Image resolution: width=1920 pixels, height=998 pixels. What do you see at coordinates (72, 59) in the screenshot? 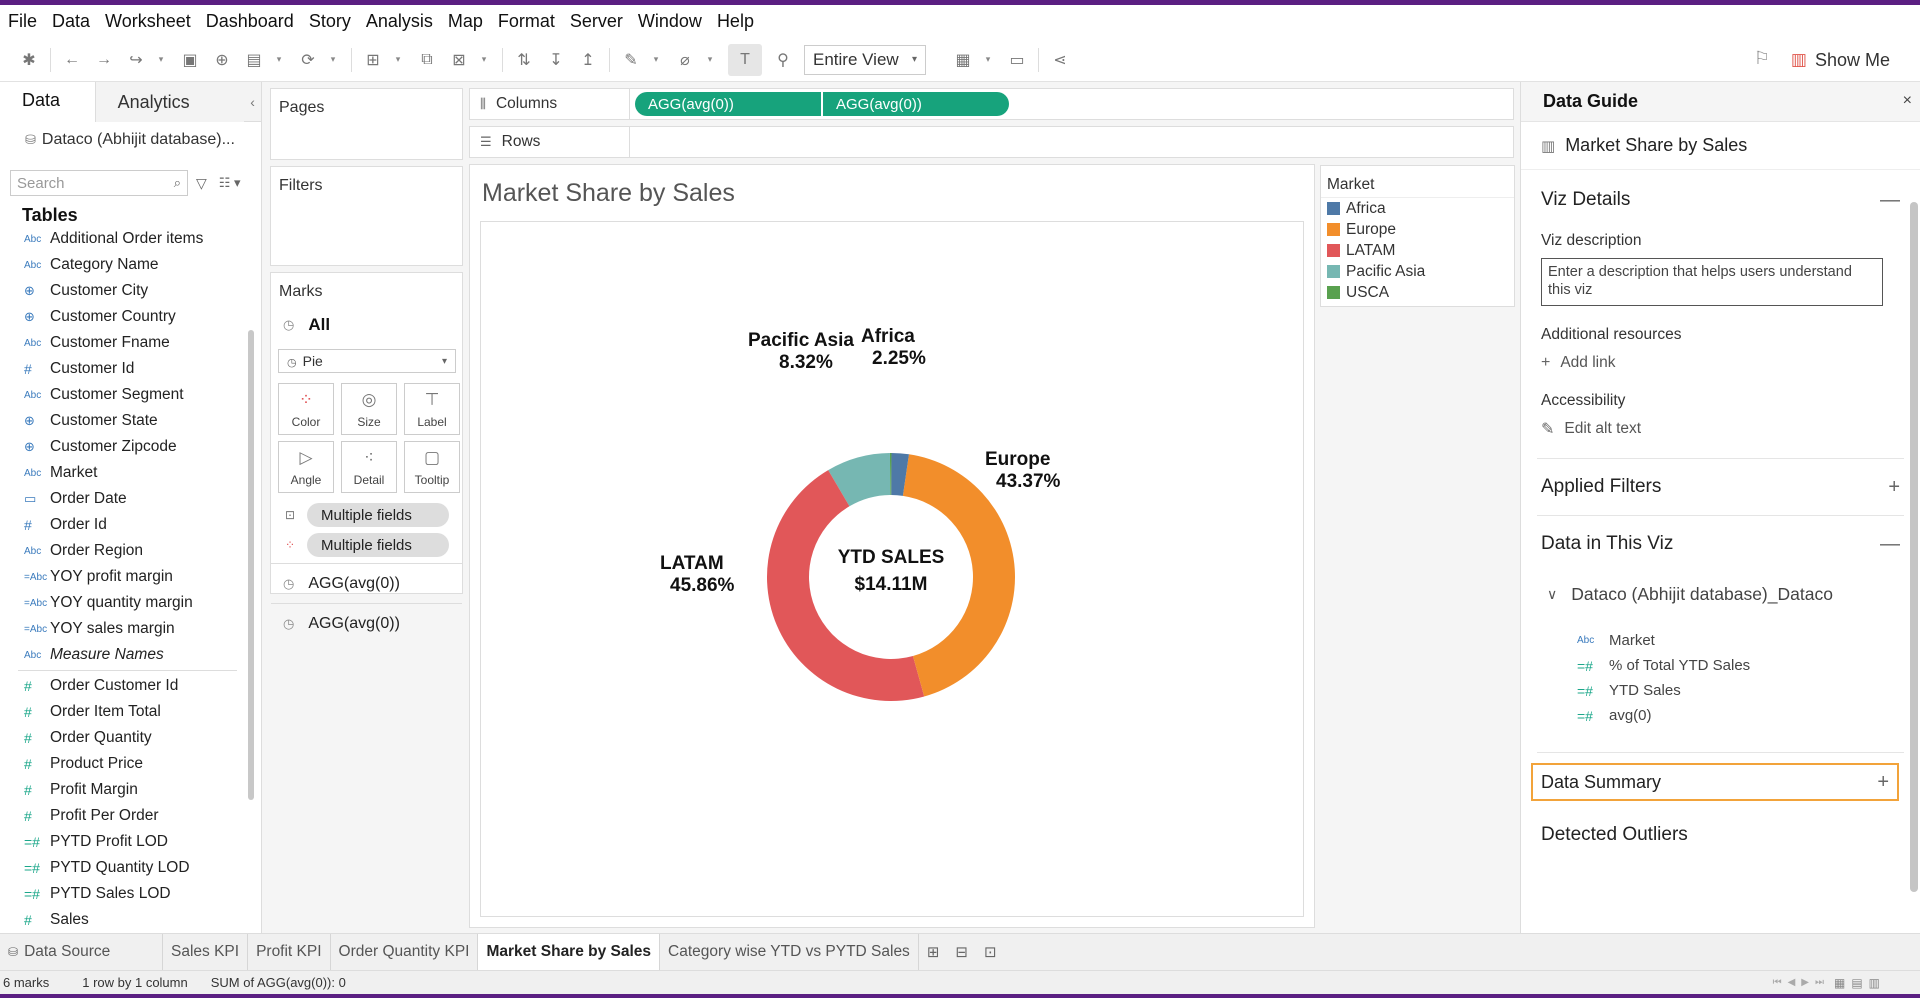
I see `undo-icon: ←` at bounding box center [72, 59].